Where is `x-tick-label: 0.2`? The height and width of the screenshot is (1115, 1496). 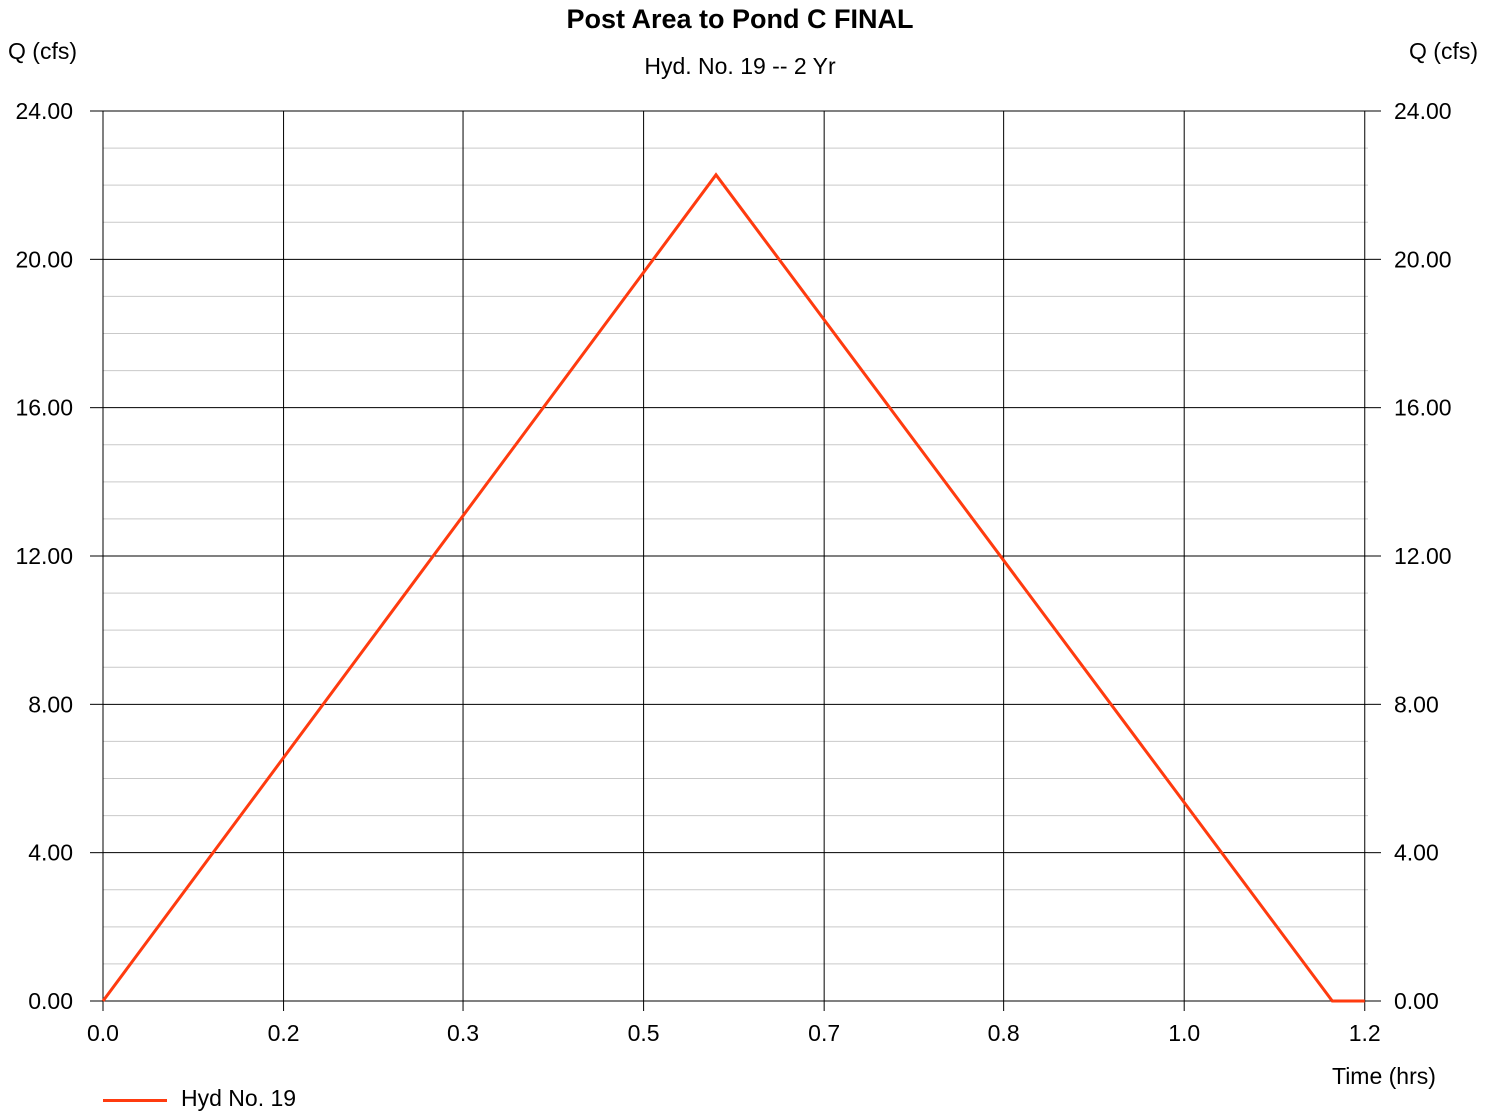 x-tick-label: 0.2 is located at coordinates (284, 1033).